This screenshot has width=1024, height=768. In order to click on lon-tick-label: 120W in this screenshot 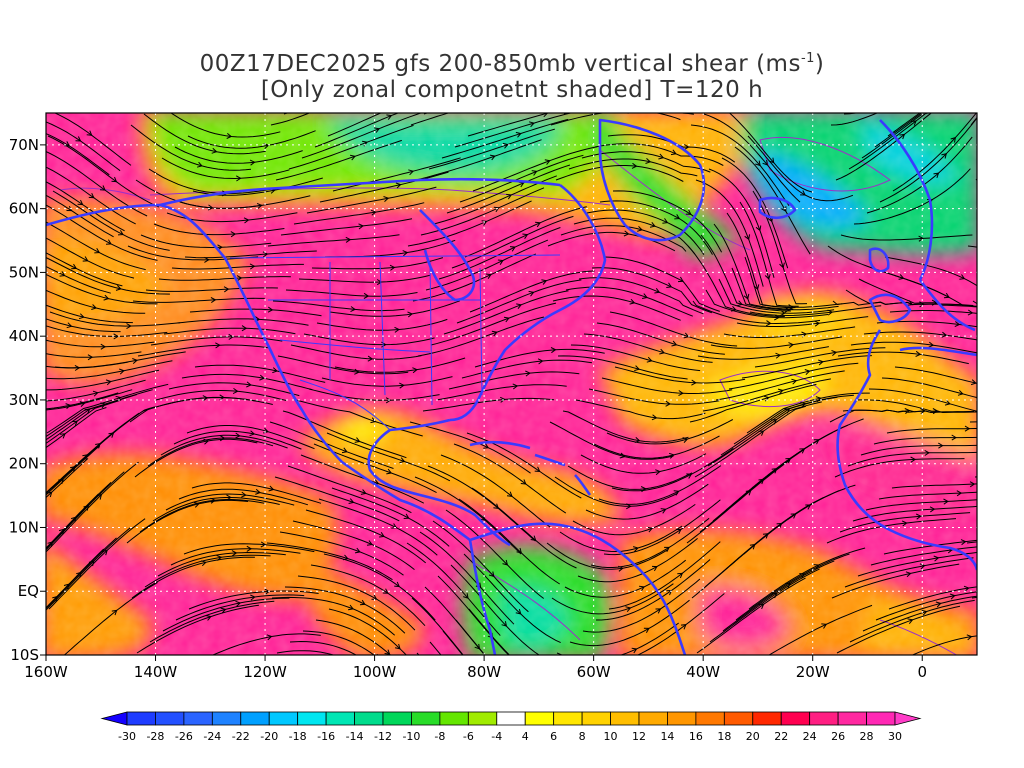, I will do `click(265, 672)`.